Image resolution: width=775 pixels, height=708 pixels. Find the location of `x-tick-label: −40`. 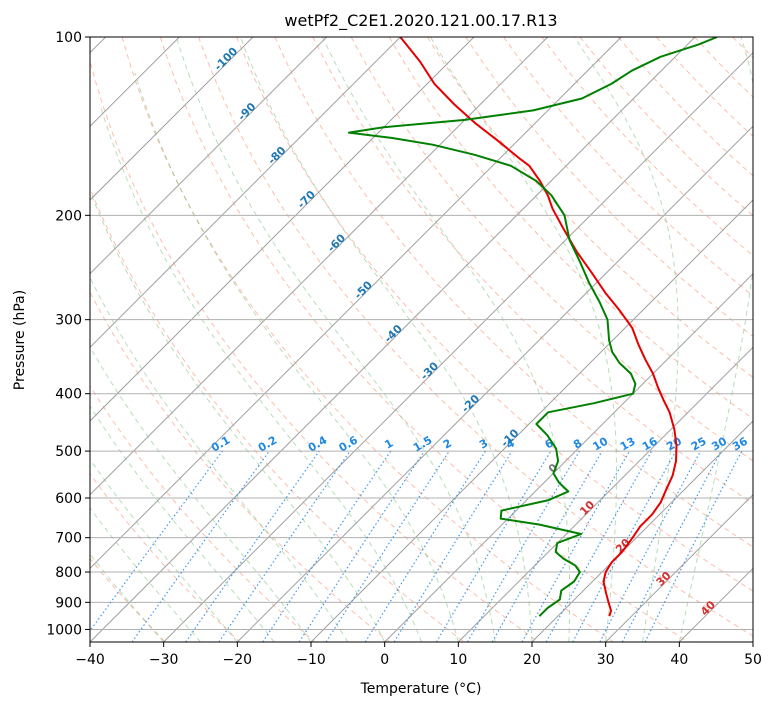

x-tick-label: −40 is located at coordinates (90, 660).